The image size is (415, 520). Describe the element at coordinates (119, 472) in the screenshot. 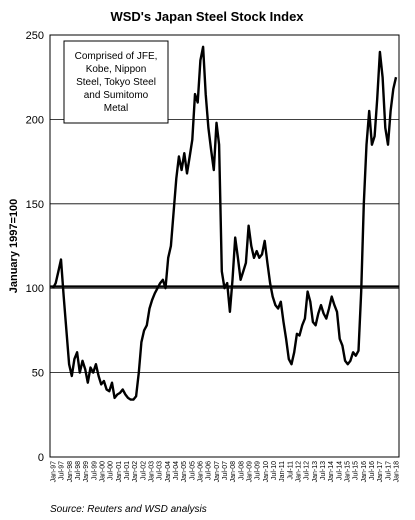

I see `x-tick-label: Jan-01` at that location.